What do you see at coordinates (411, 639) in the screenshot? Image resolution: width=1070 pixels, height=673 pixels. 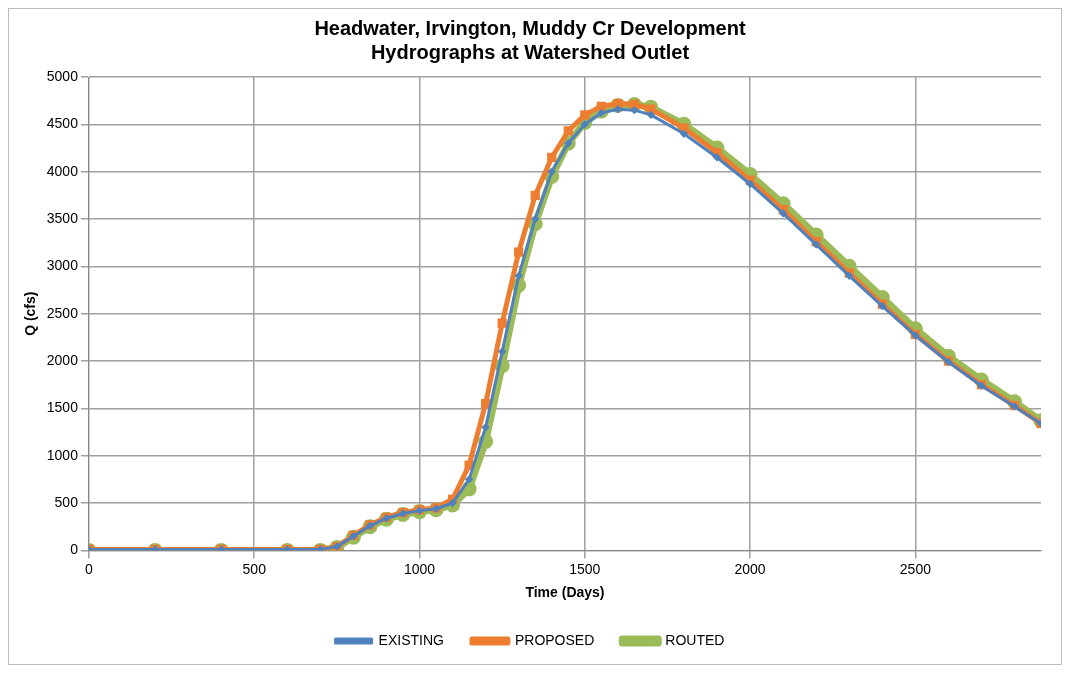 I see `legend-label: EXISTING` at bounding box center [411, 639].